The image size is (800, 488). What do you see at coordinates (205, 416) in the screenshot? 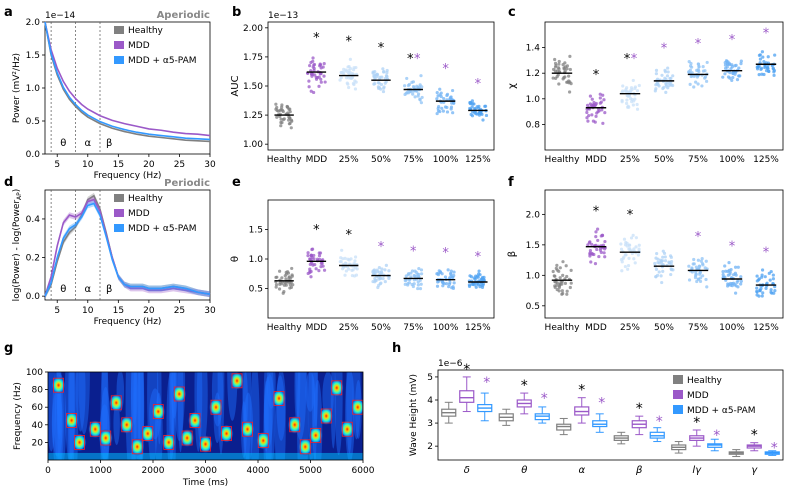
I see `heatmap-content` at bounding box center [205, 416].